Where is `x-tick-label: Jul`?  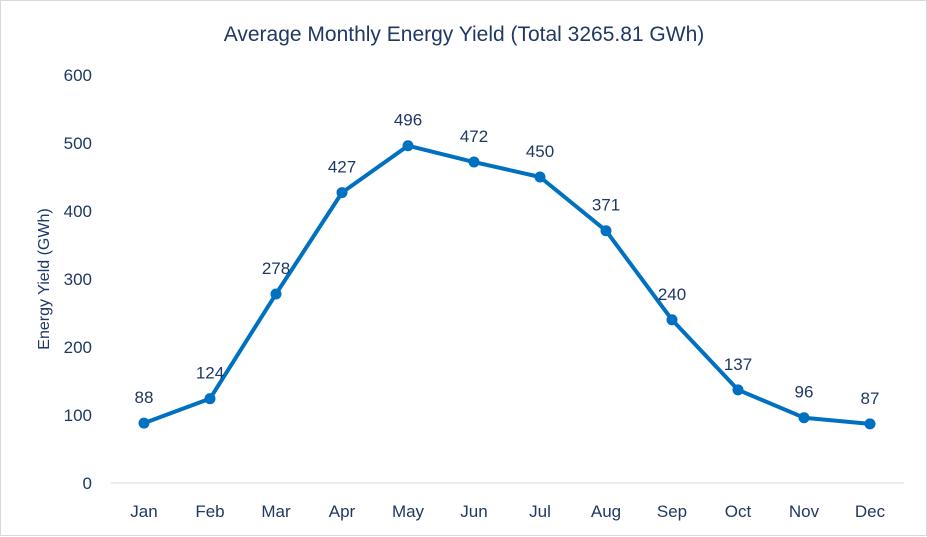
x-tick-label: Jul is located at coordinates (540, 511).